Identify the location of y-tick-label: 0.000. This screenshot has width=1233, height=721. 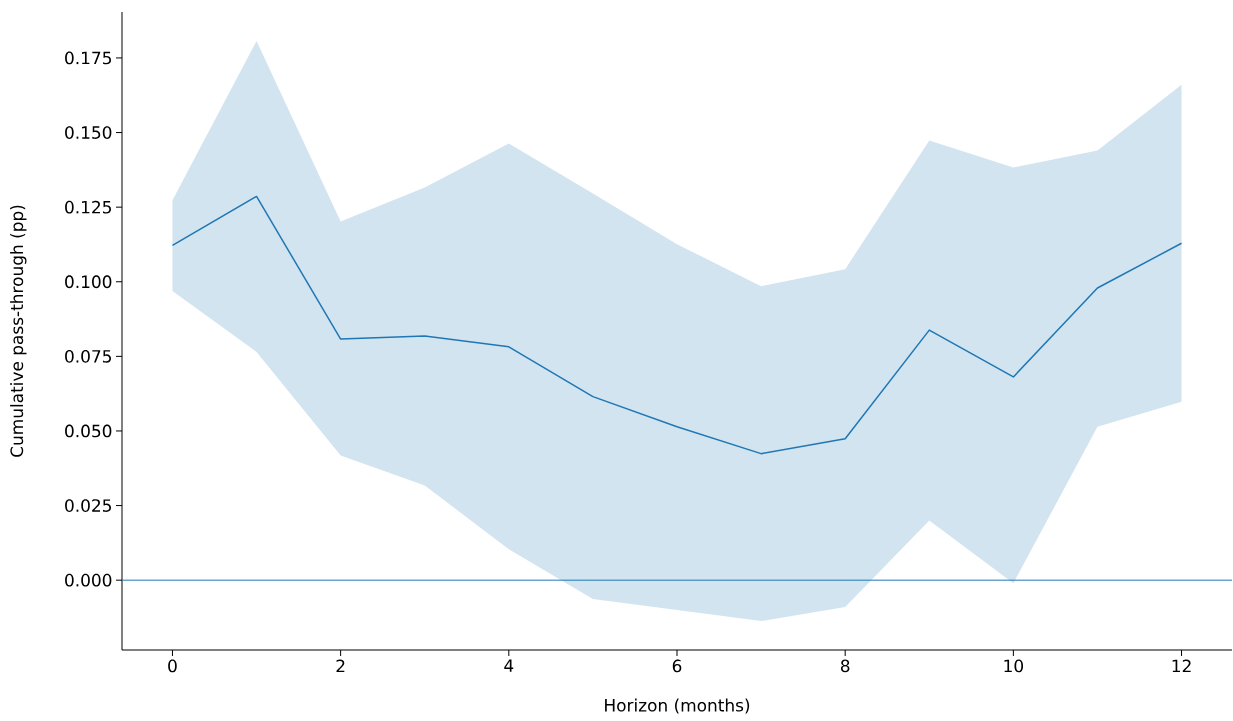
(88, 580).